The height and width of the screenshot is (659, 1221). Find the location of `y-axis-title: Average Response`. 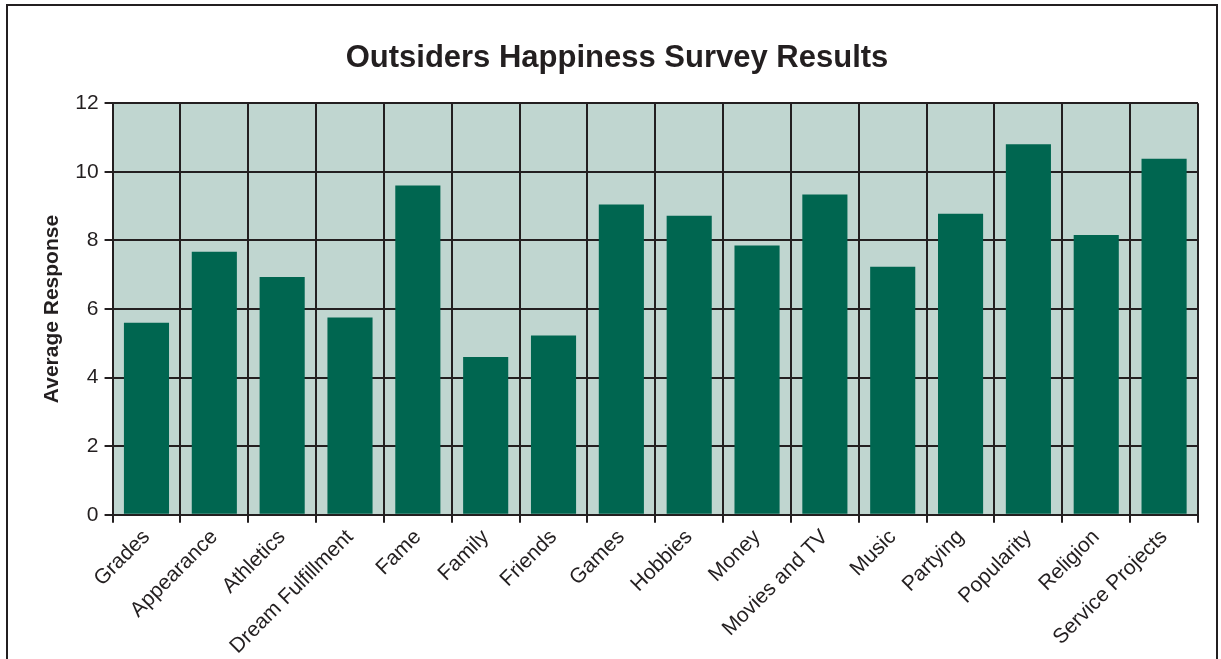

y-axis-title: Average Response is located at coordinates (51, 309).